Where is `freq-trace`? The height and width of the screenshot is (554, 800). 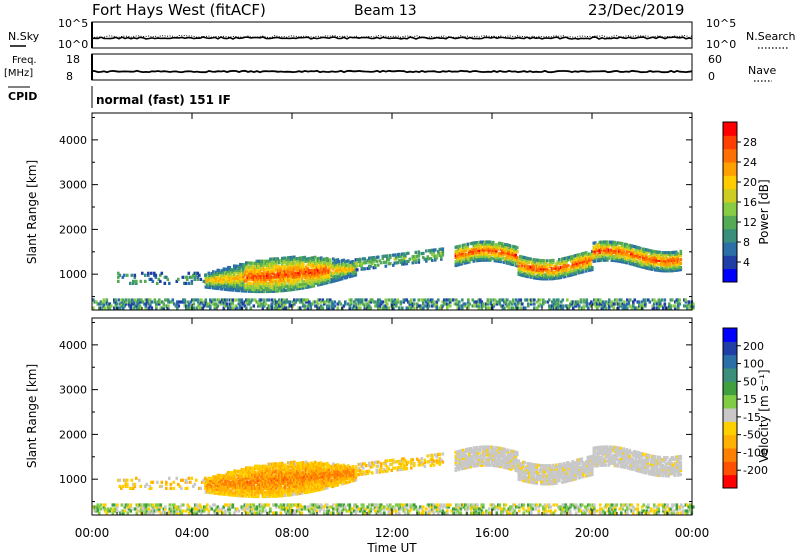 freq-trace is located at coordinates (392, 67).